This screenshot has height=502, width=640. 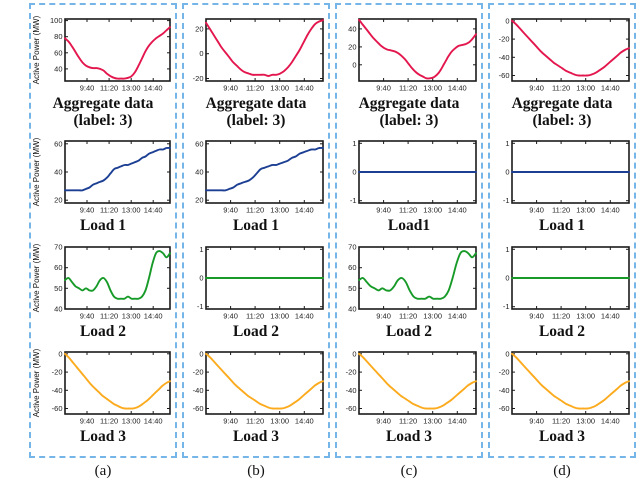 What do you see at coordinates (352, 287) in the screenshot?
I see `y-tick-label: 50` at bounding box center [352, 287].